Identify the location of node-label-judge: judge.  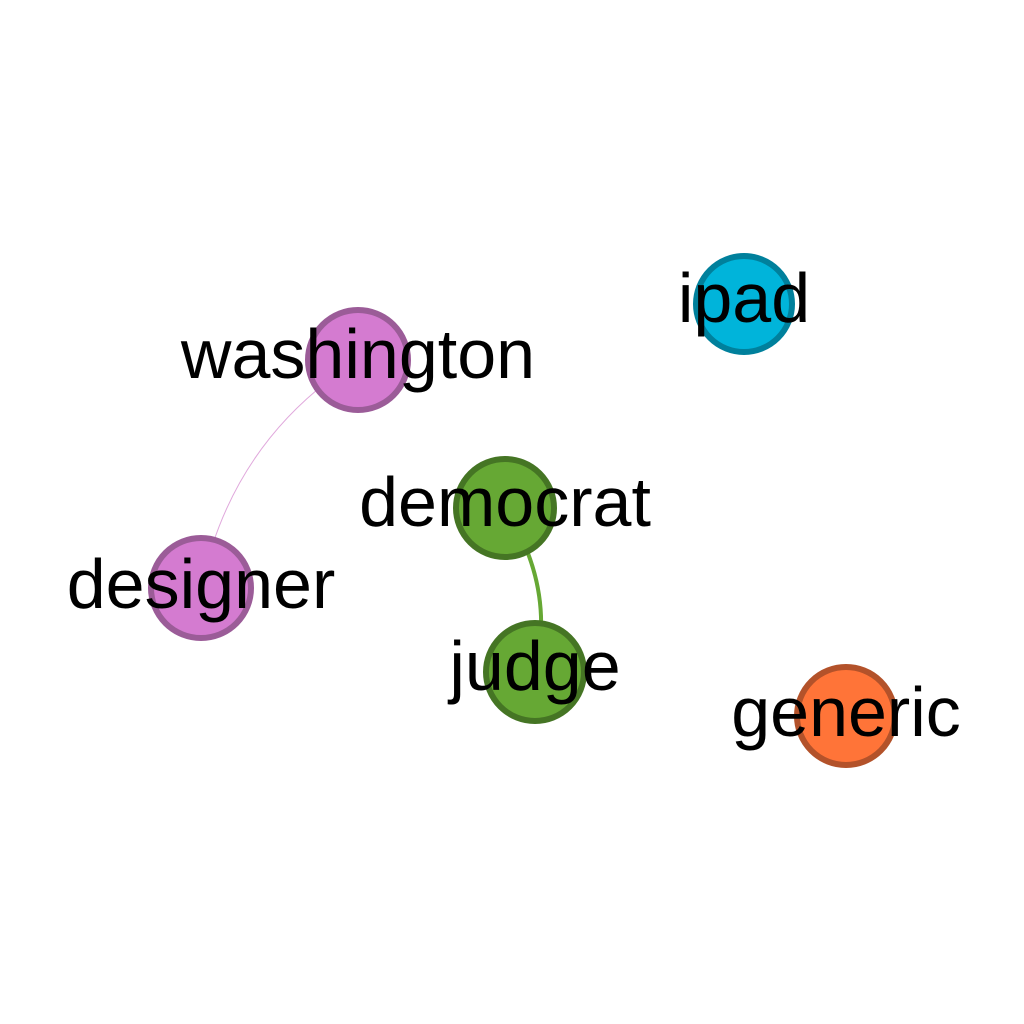
(533, 666).